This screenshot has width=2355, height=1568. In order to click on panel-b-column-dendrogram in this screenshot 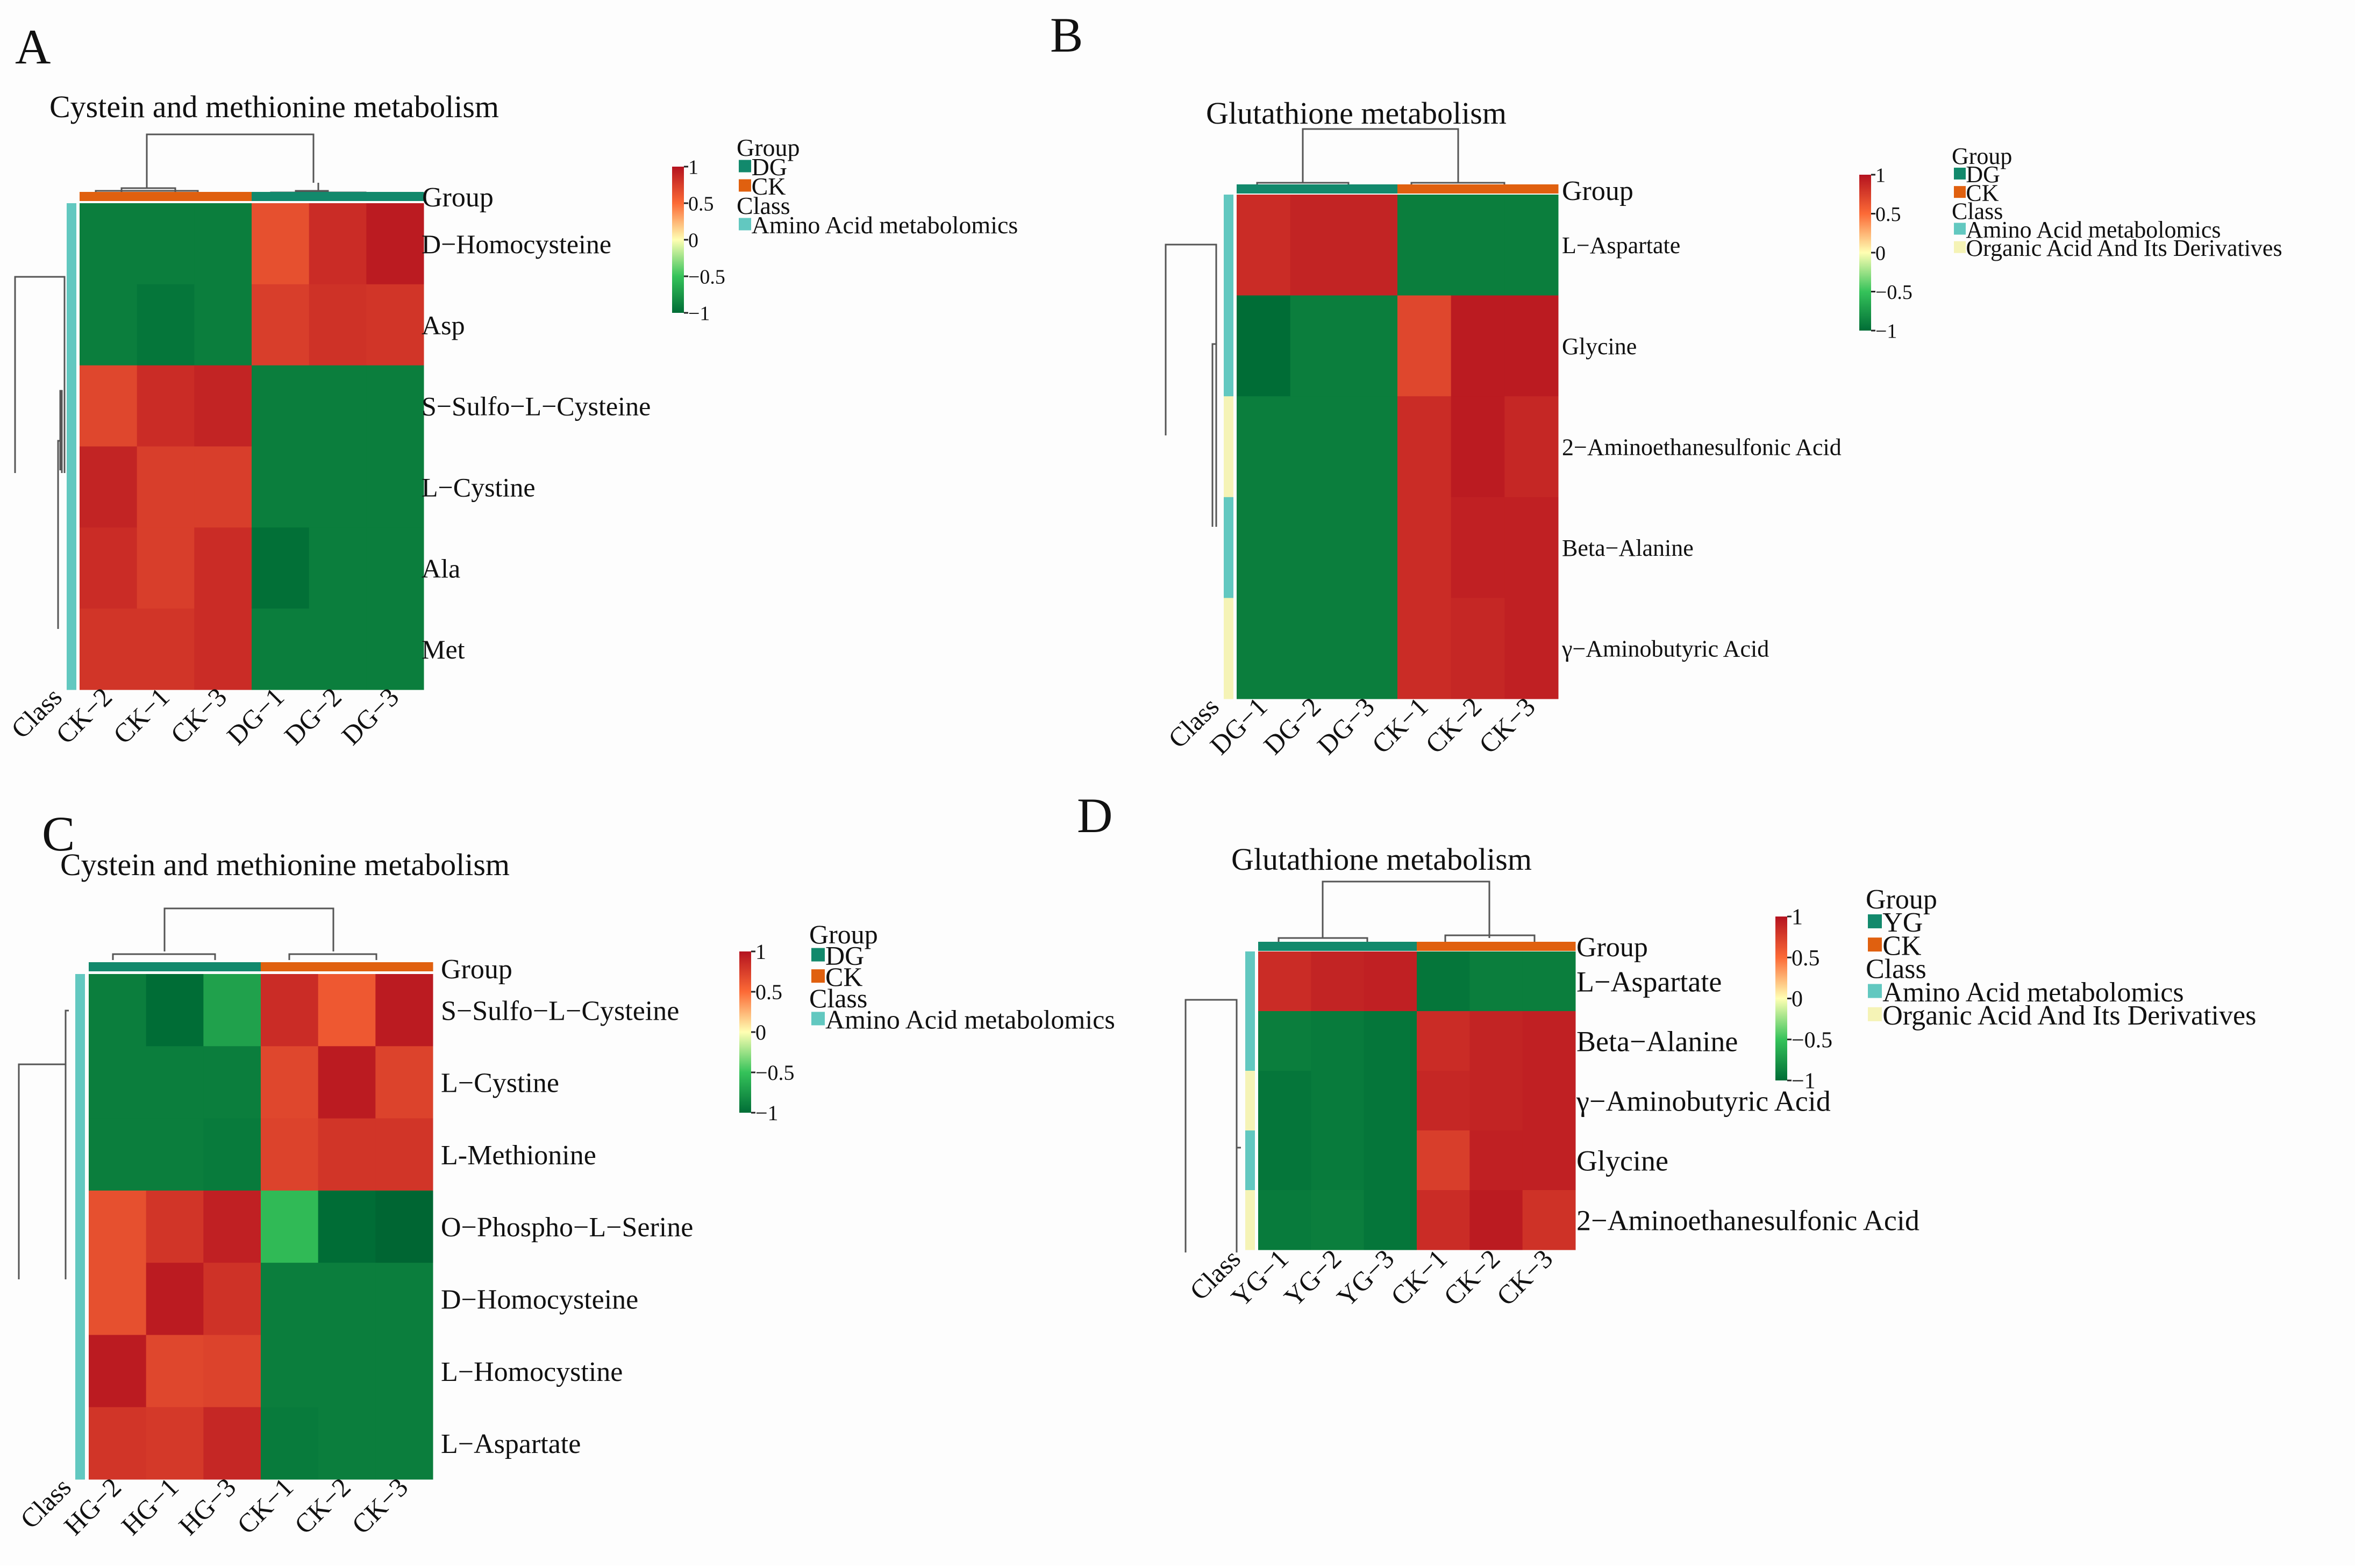, I will do `click(1381, 157)`.